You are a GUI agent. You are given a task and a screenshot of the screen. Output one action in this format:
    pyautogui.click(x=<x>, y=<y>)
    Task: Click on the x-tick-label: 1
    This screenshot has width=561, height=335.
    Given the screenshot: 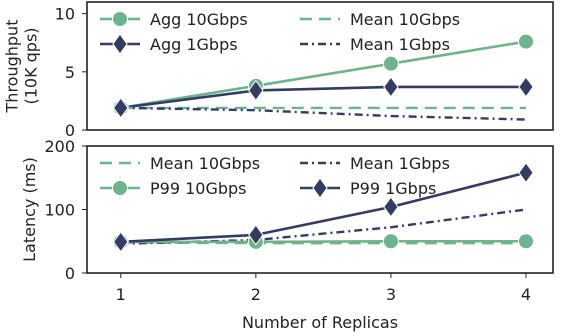 What is the action you would take?
    pyautogui.click(x=121, y=294)
    